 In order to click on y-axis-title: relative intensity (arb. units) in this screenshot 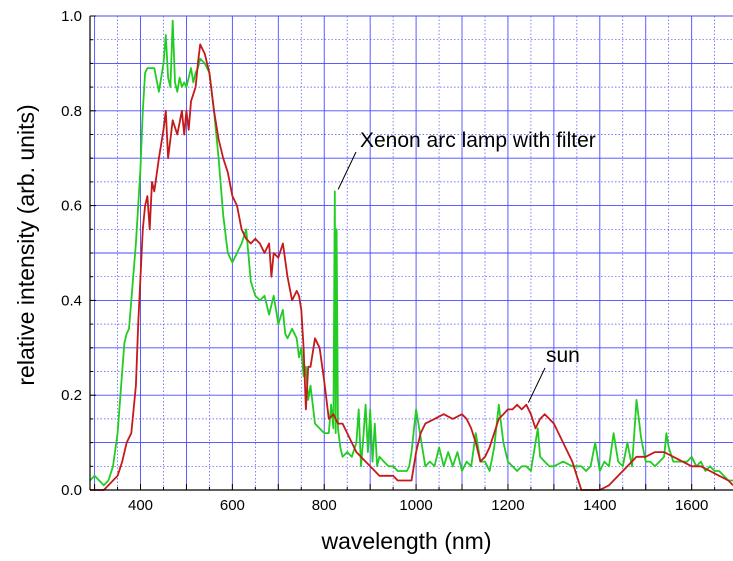, I will do `click(26, 244)`.